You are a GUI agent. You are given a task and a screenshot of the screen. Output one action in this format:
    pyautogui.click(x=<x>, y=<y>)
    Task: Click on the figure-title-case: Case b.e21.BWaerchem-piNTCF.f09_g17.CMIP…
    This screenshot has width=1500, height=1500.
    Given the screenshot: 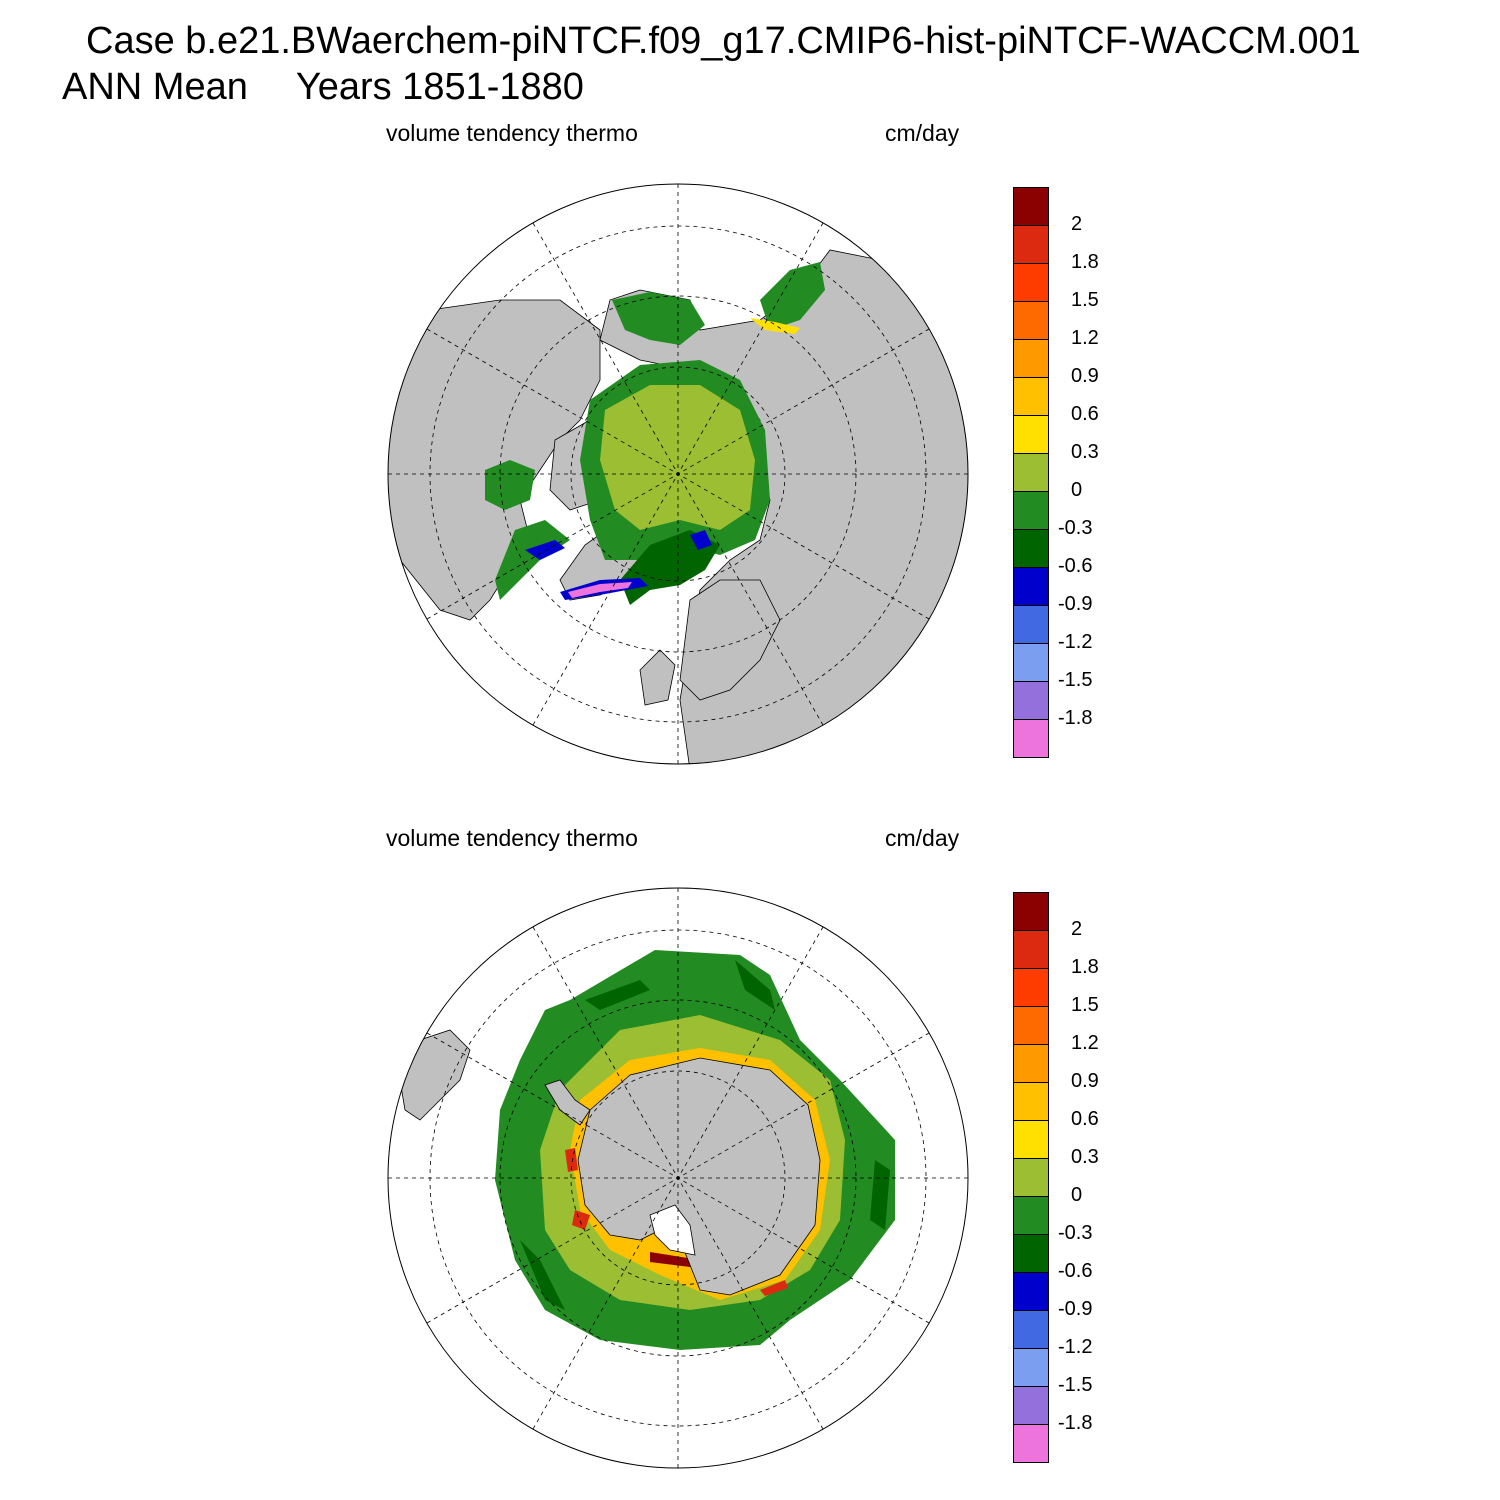 What is the action you would take?
    pyautogui.click(x=723, y=41)
    